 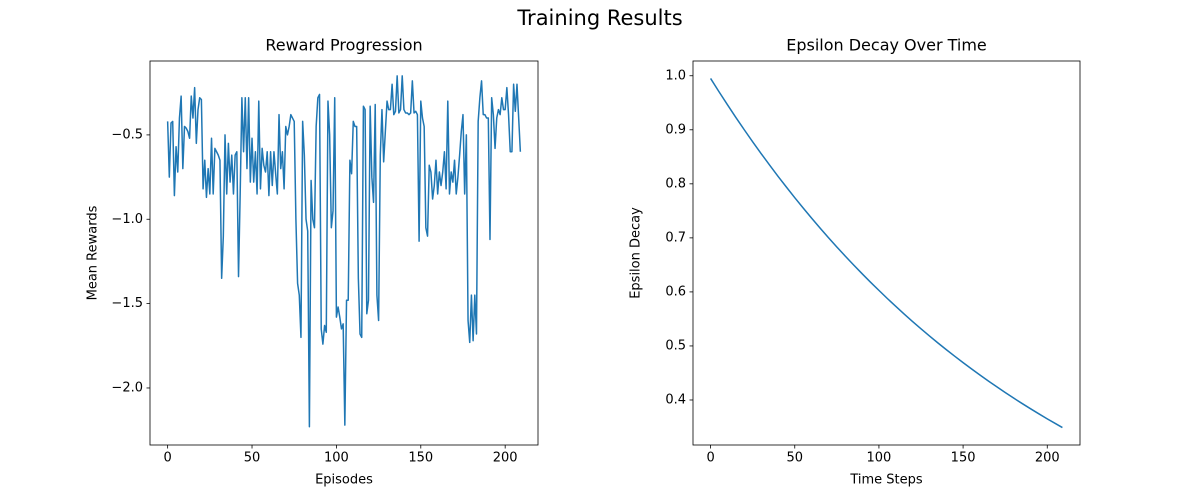 I want to click on y-tick-label: 0.6, so click(x=675, y=291).